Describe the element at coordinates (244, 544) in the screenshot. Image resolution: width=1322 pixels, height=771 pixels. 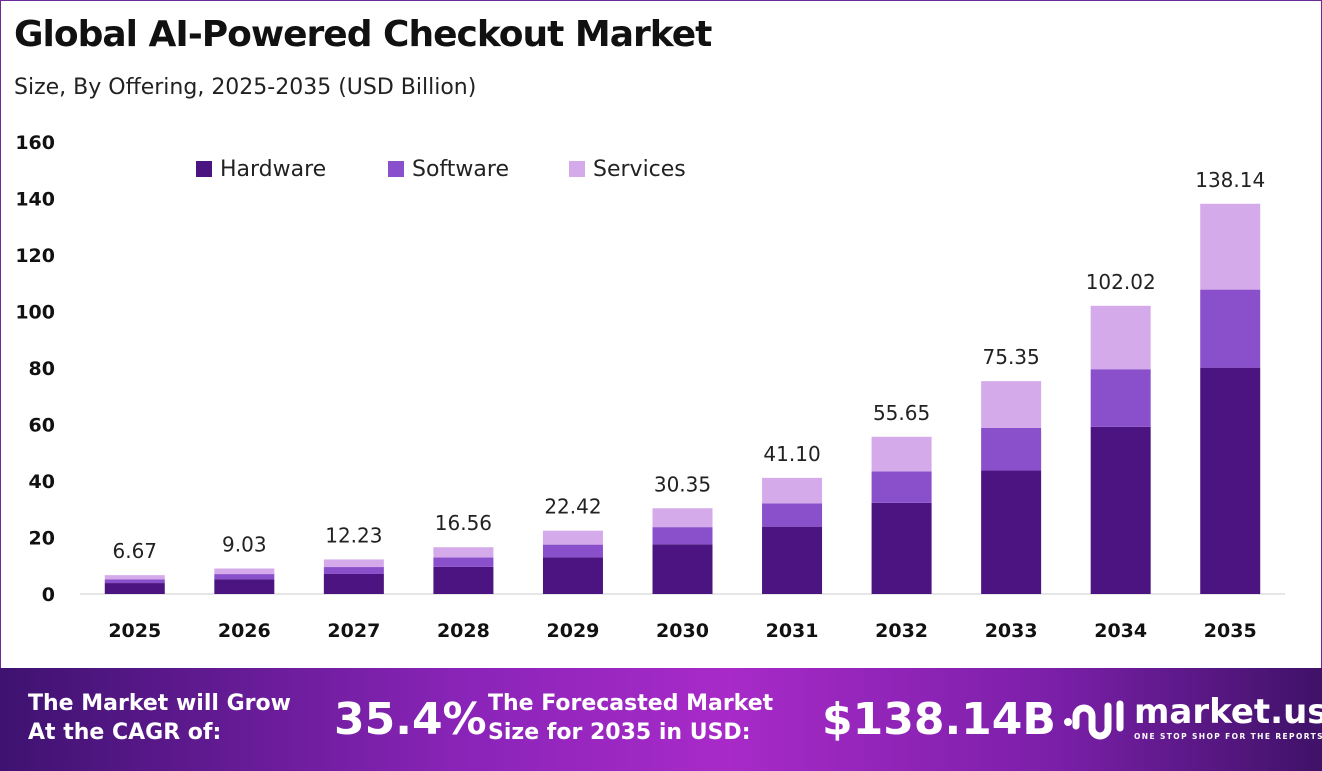
I see `total-data-label: 9.03` at that location.